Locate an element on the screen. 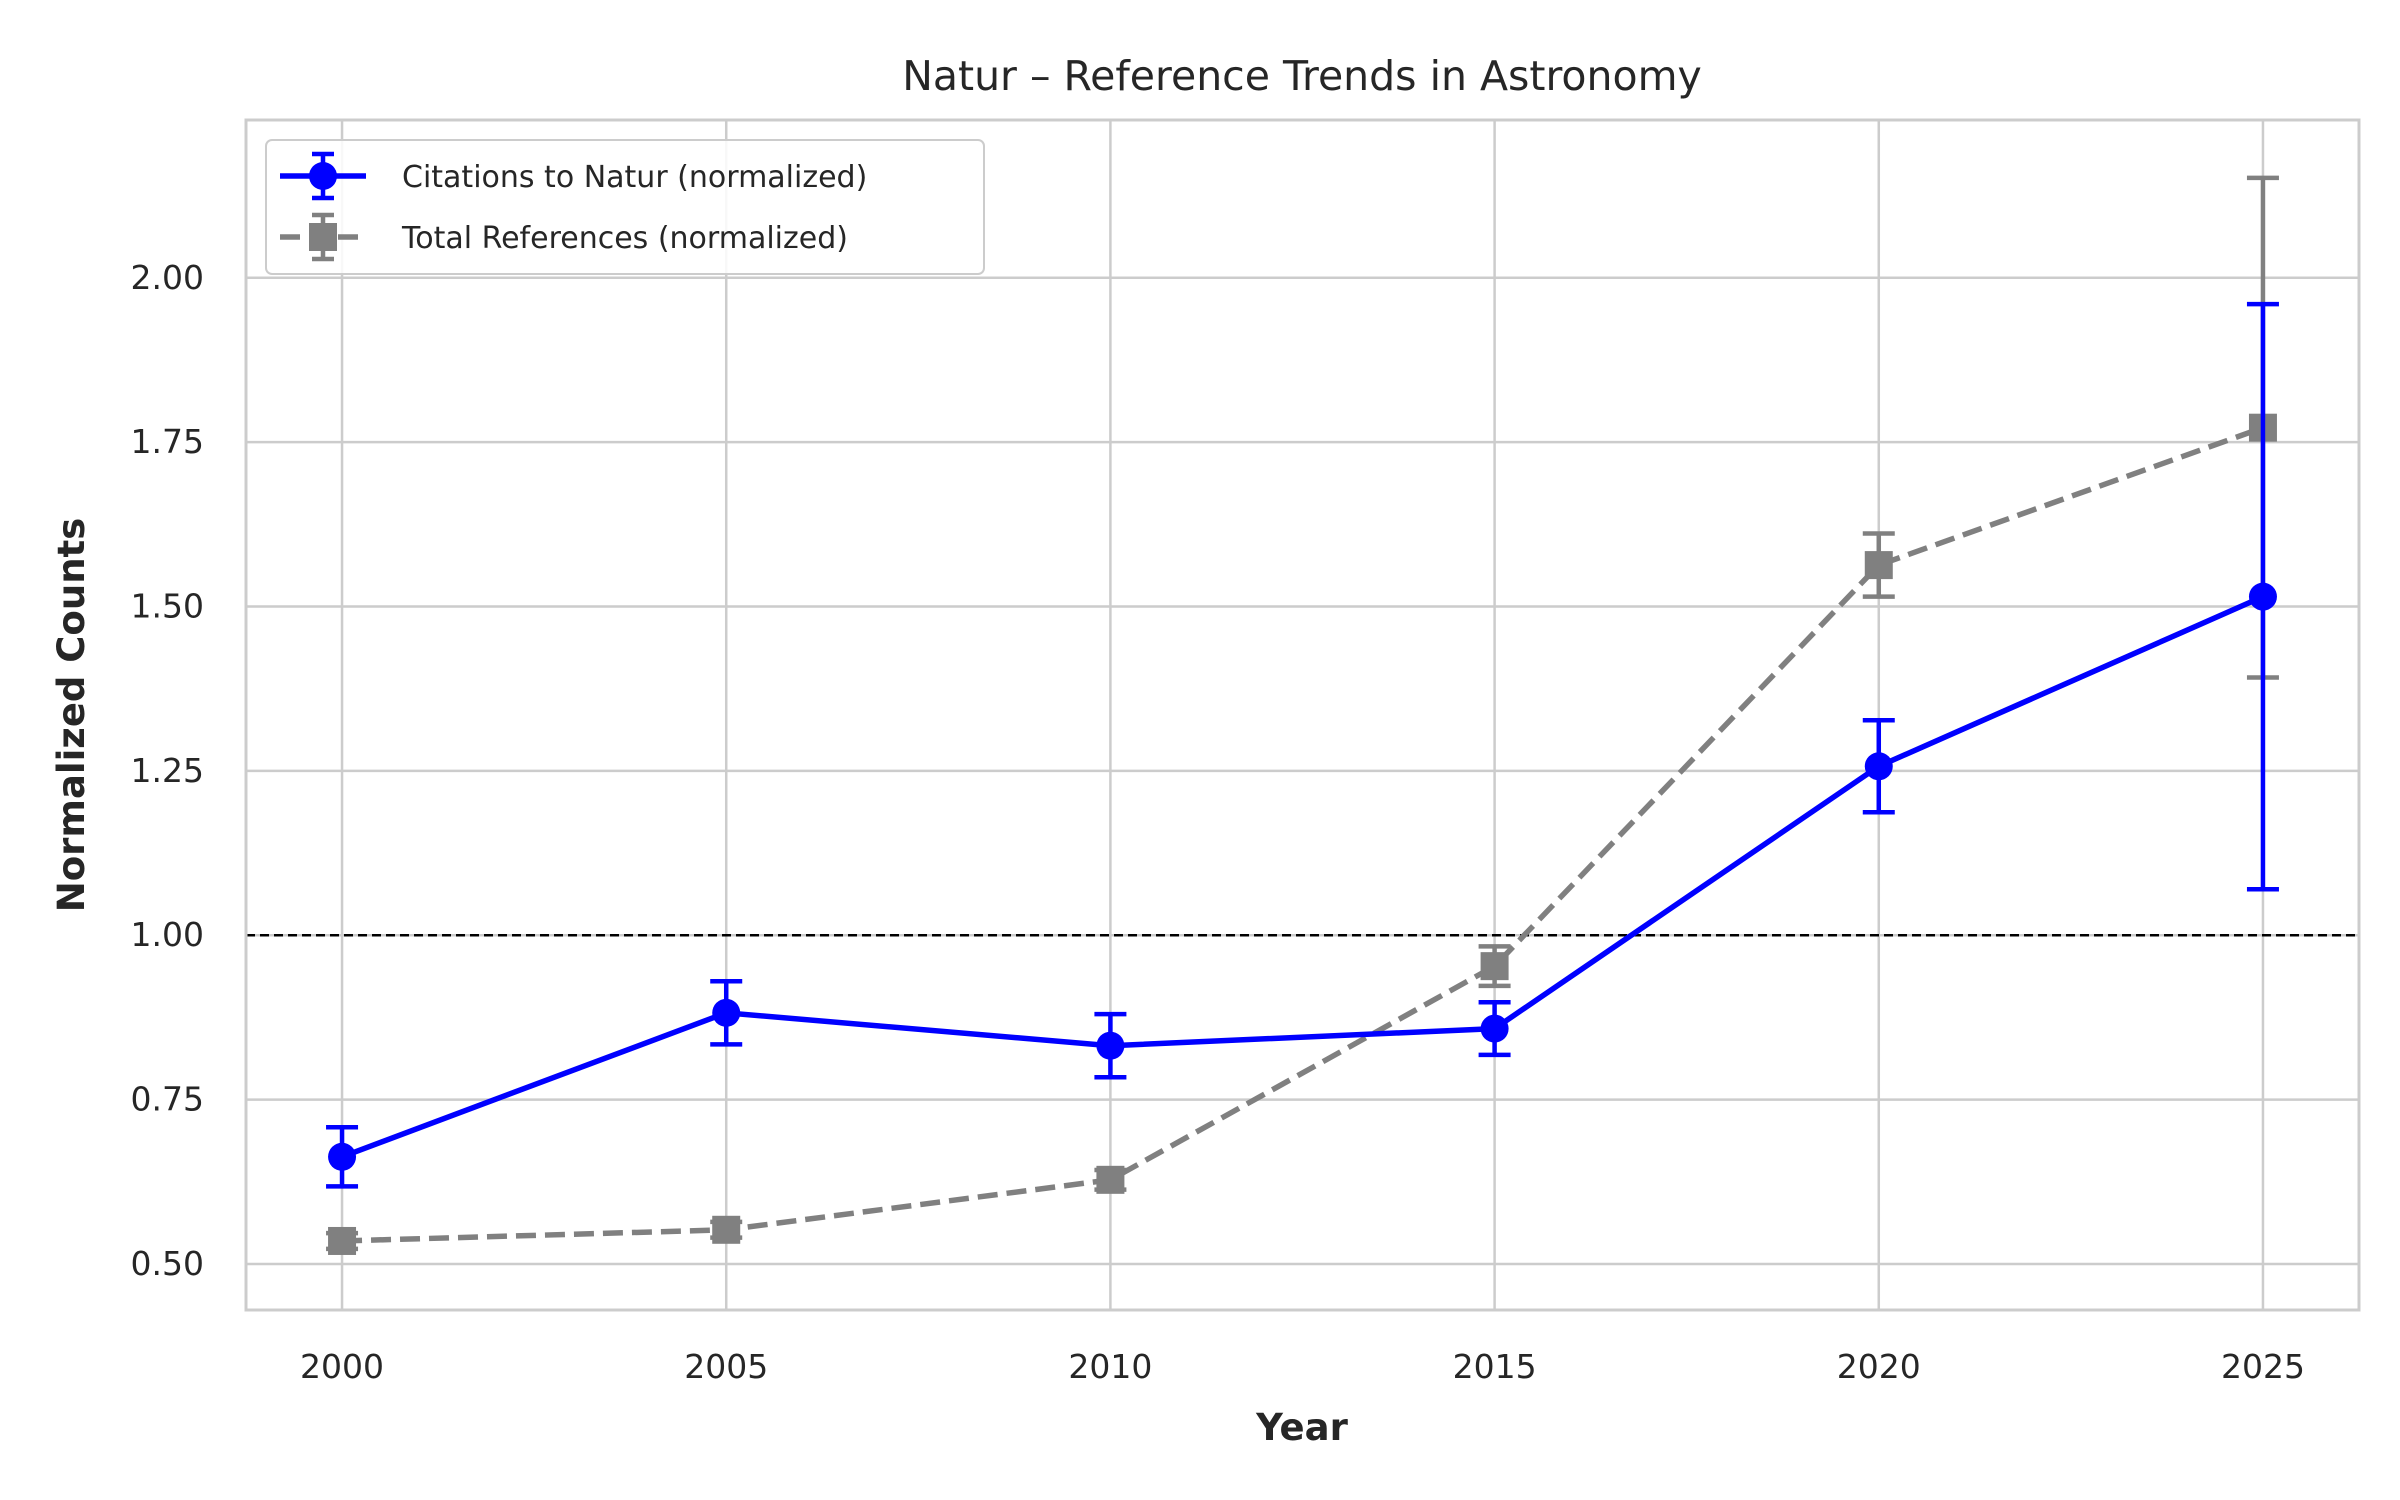  x-tick-label: 2020 is located at coordinates (1879, 1366).